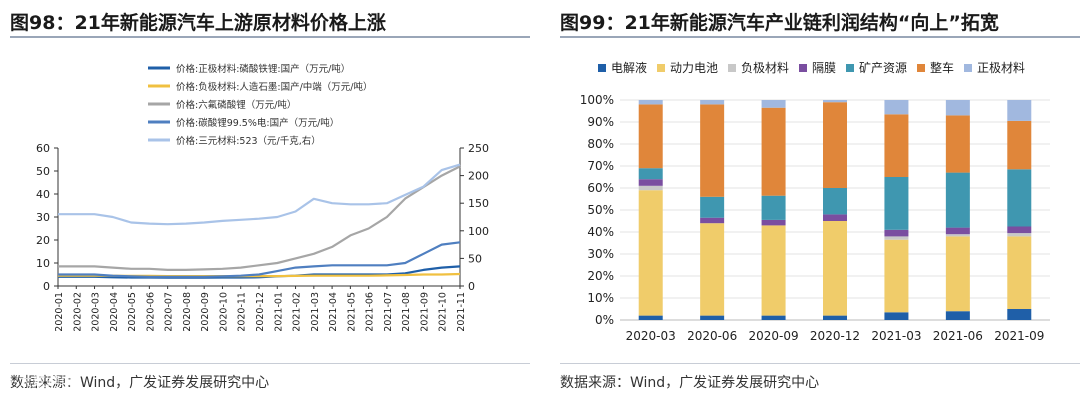 The image size is (1080, 404). Describe the element at coordinates (461, 312) in the screenshot. I see `x-tick-label: 2021-11` at that location.